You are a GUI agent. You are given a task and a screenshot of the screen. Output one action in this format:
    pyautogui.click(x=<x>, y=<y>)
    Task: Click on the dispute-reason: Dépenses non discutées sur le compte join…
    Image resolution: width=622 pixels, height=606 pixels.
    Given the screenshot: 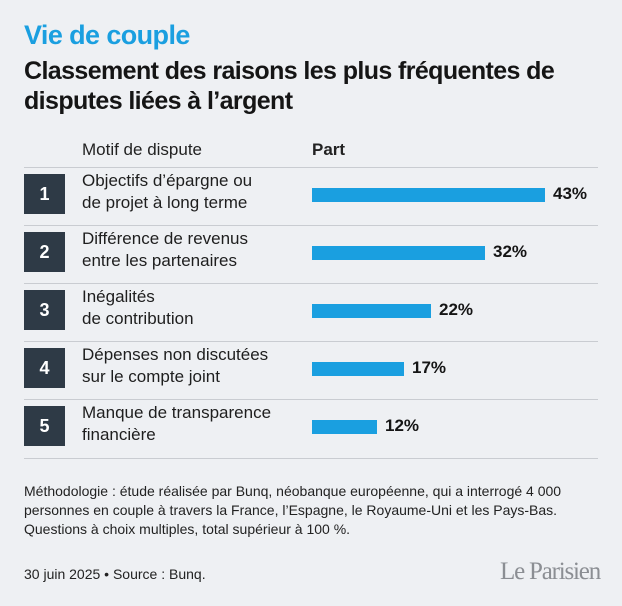 What is the action you would take?
    pyautogui.click(x=192, y=366)
    